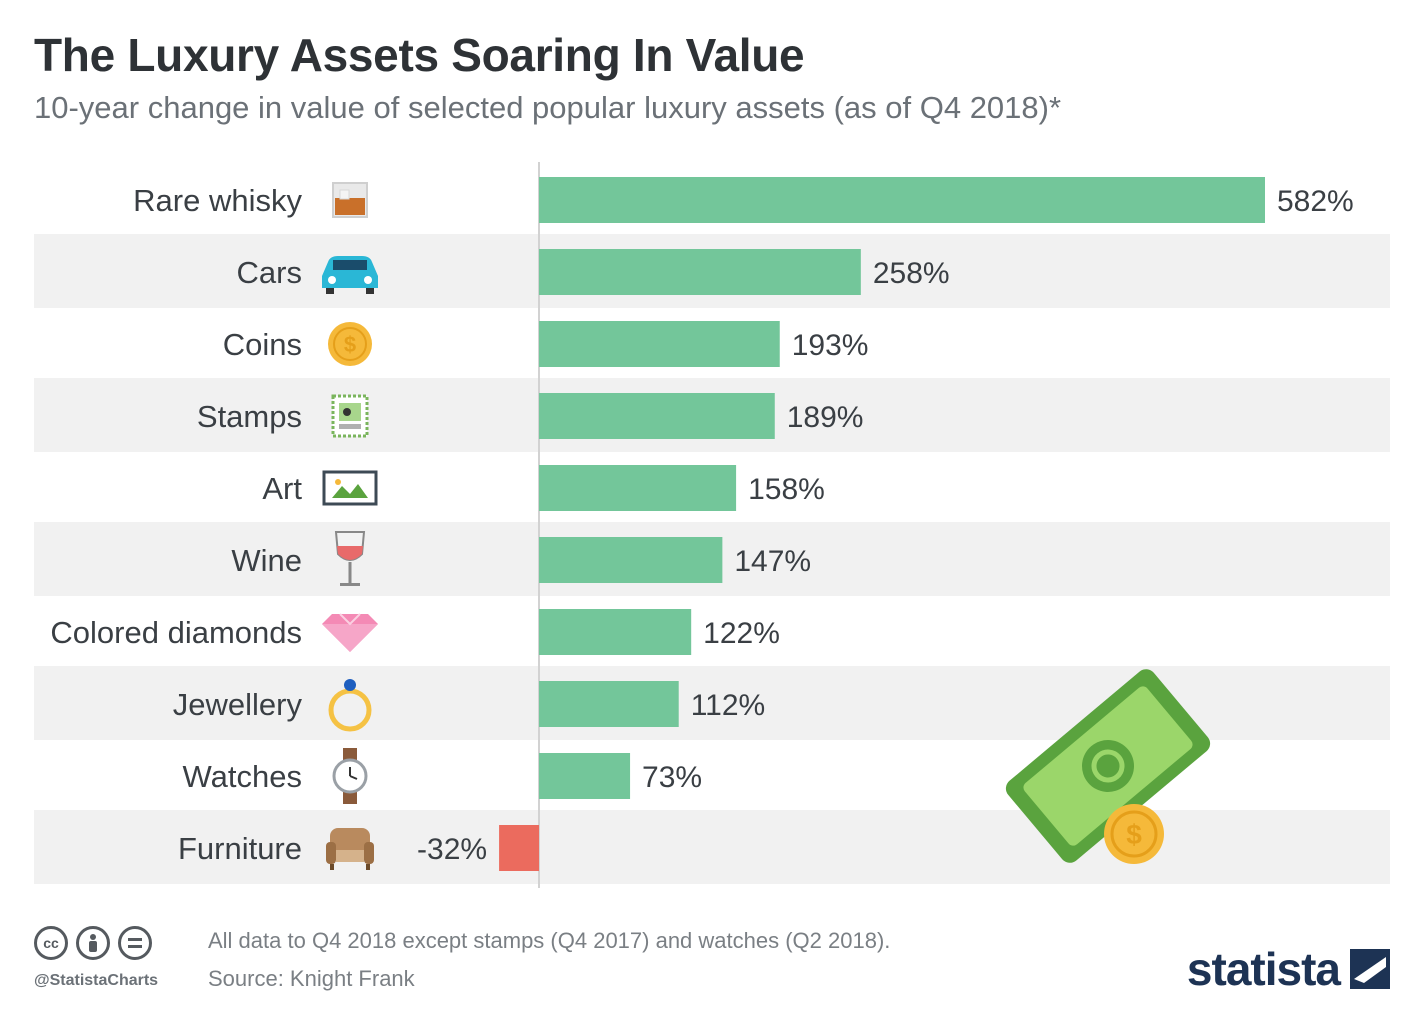  I want to click on armchair-icon, so click(350, 849).